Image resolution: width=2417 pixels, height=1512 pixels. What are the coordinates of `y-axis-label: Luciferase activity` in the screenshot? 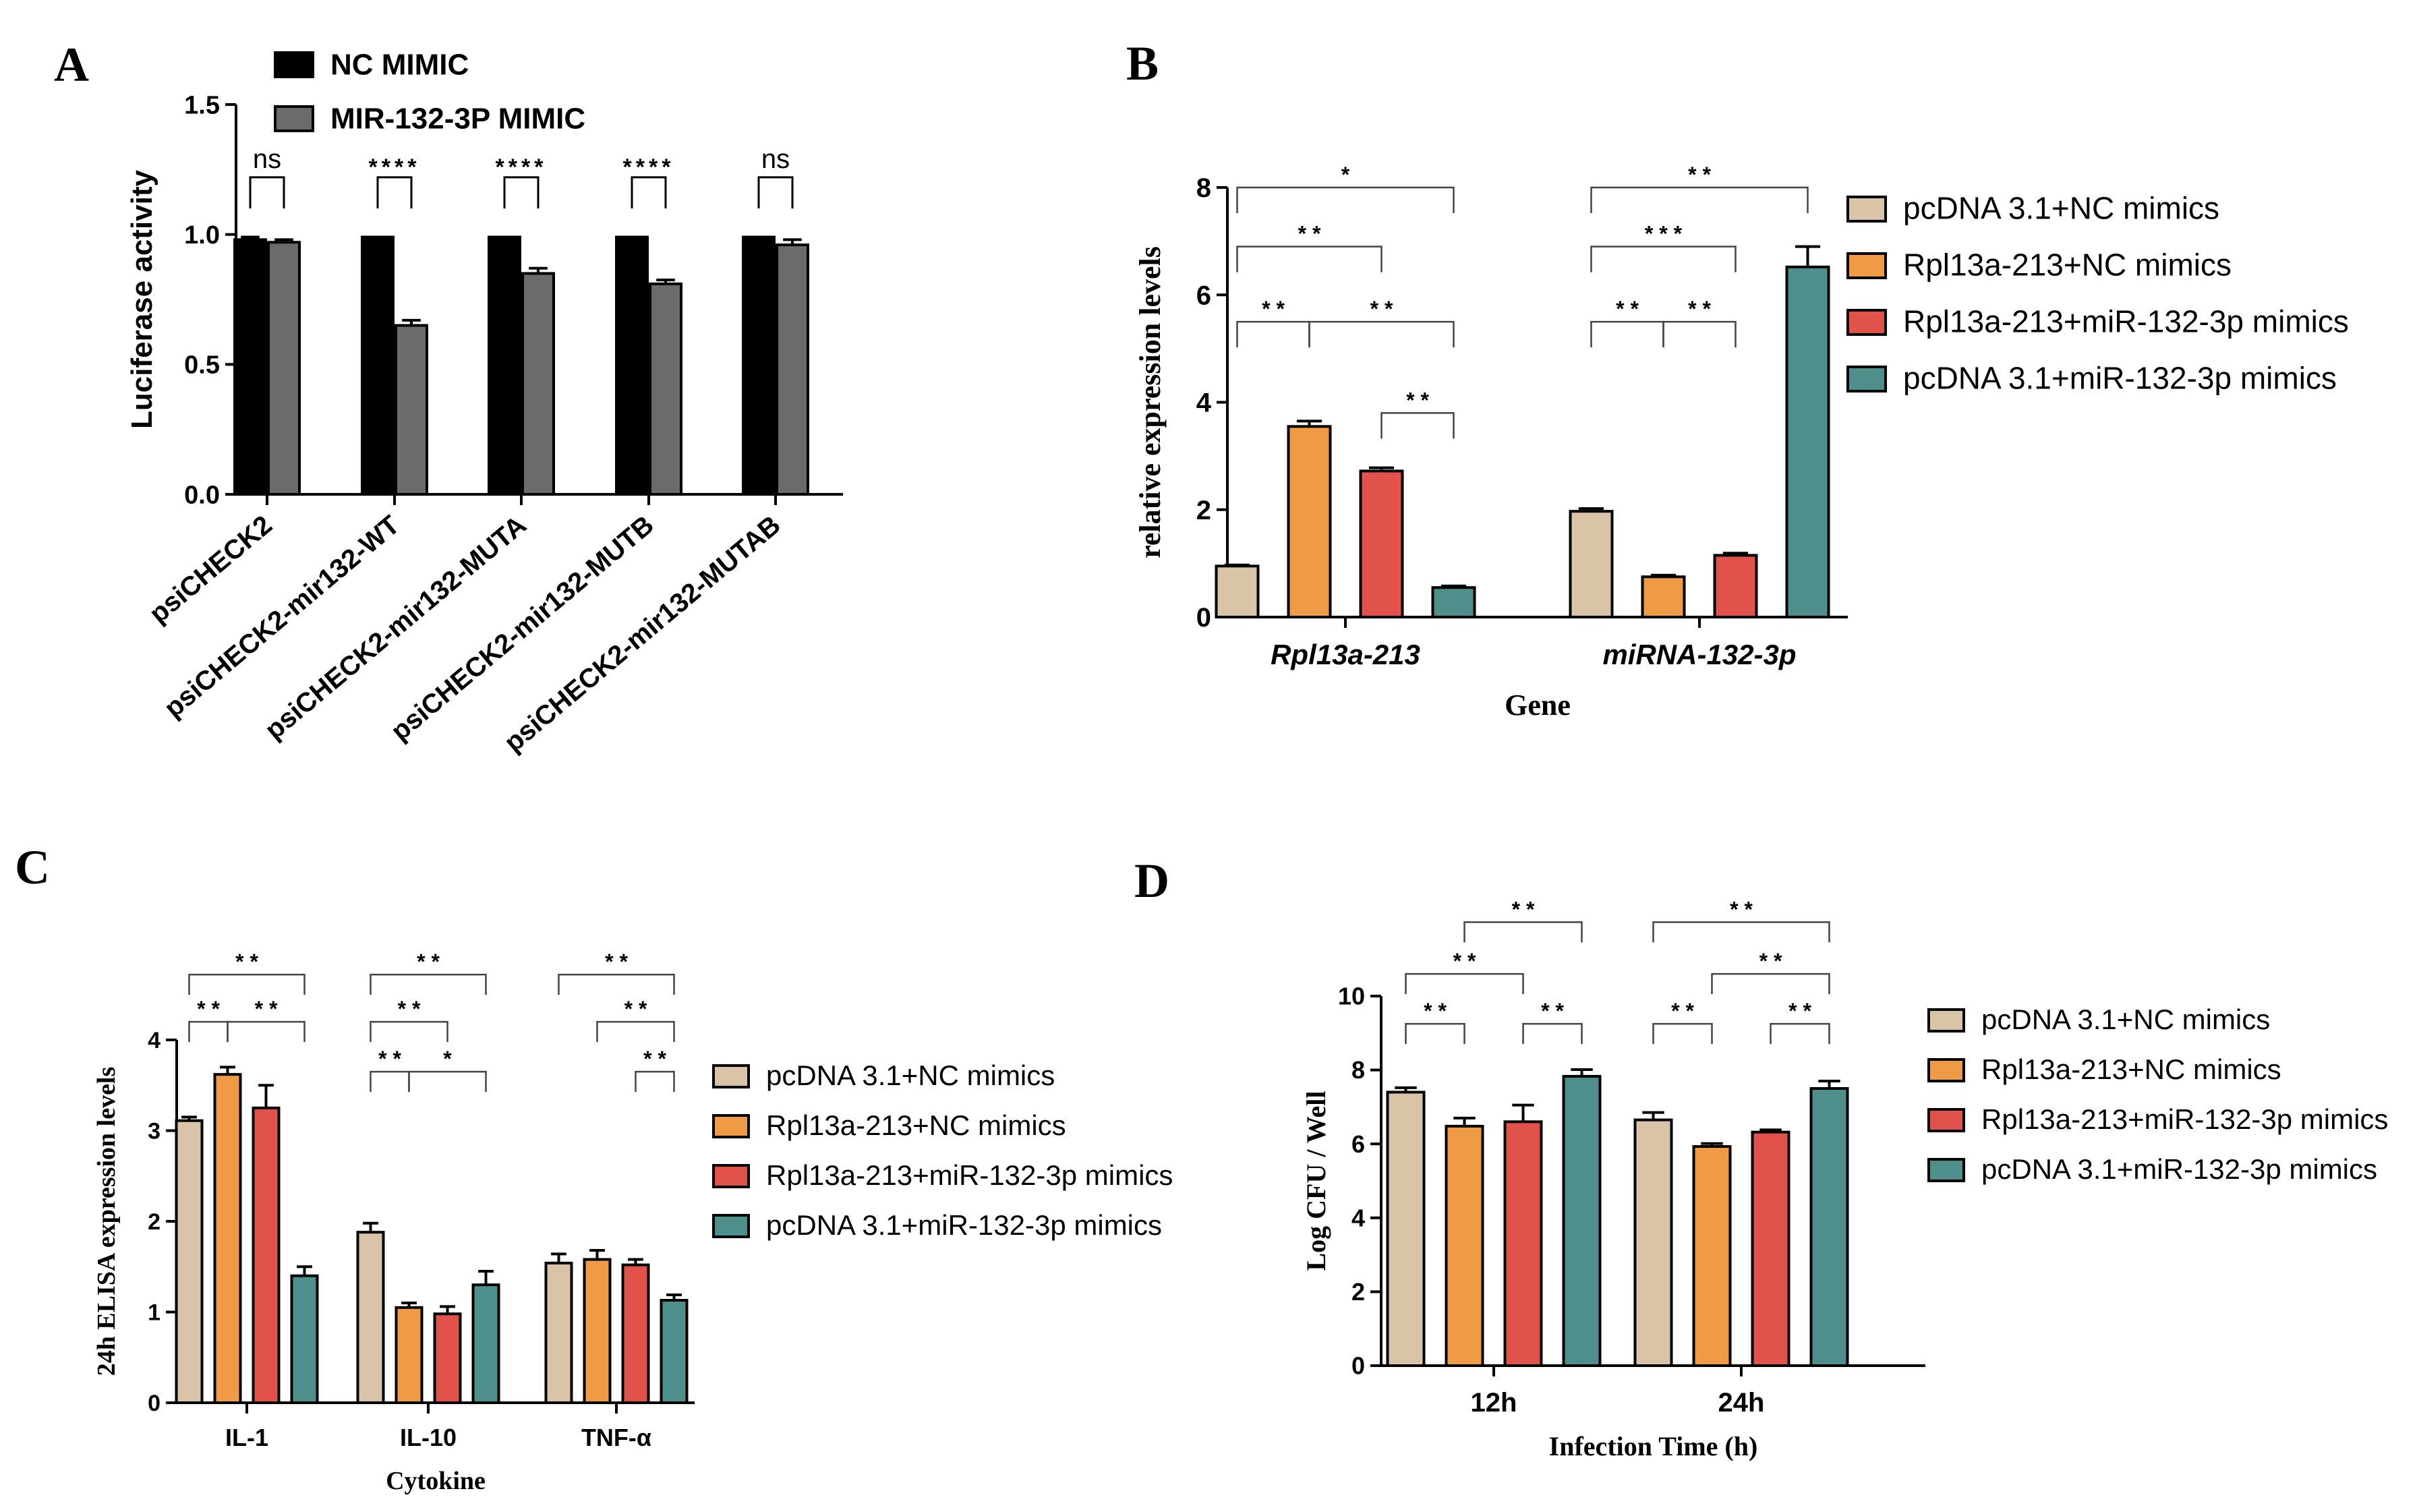 It's located at (141, 298).